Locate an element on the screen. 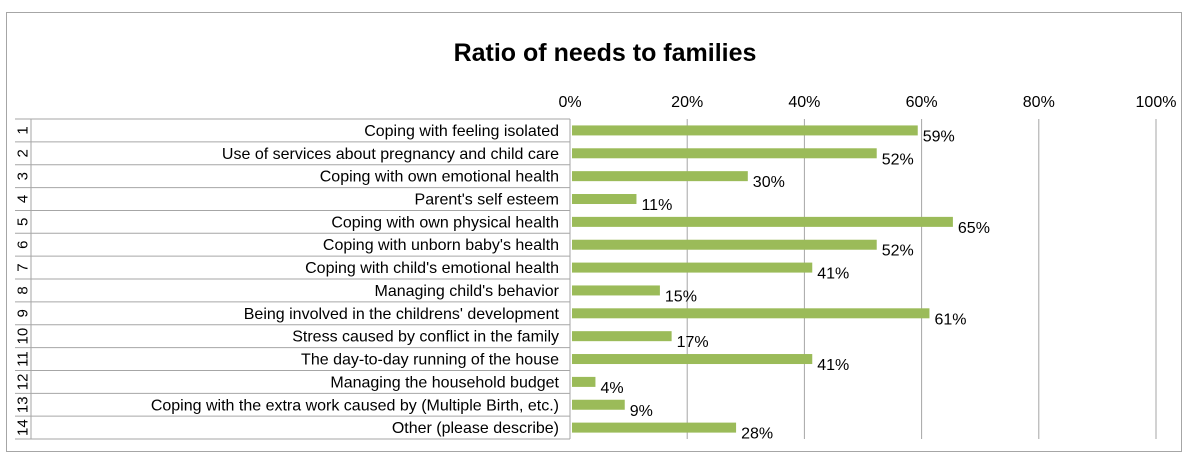 The image size is (1188, 457). row-number: 1 is located at coordinates (23, 130).